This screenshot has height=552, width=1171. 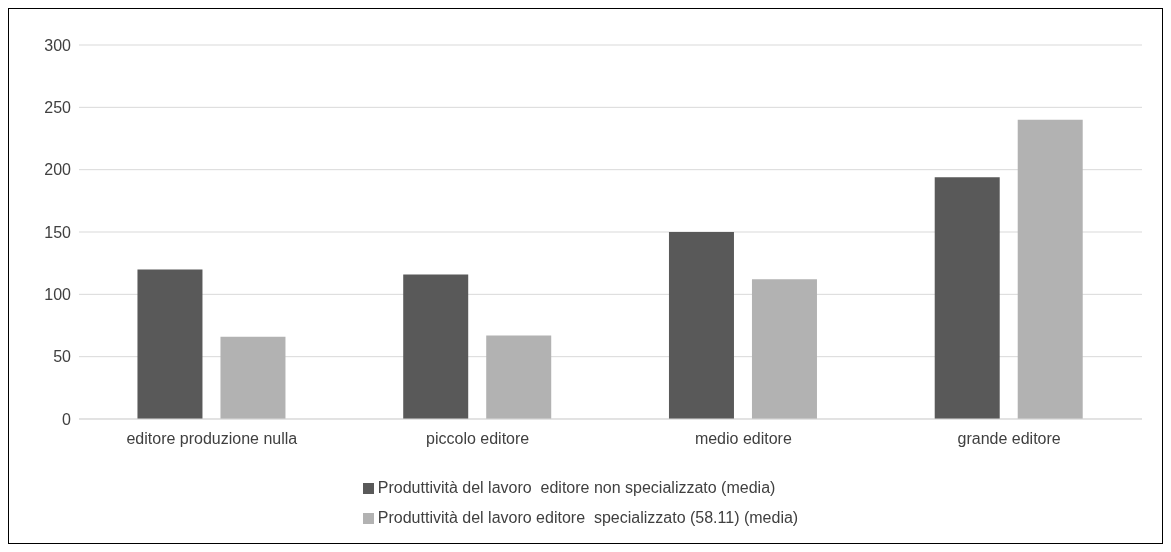 I want to click on y-tick-label: 50, so click(x=62, y=357).